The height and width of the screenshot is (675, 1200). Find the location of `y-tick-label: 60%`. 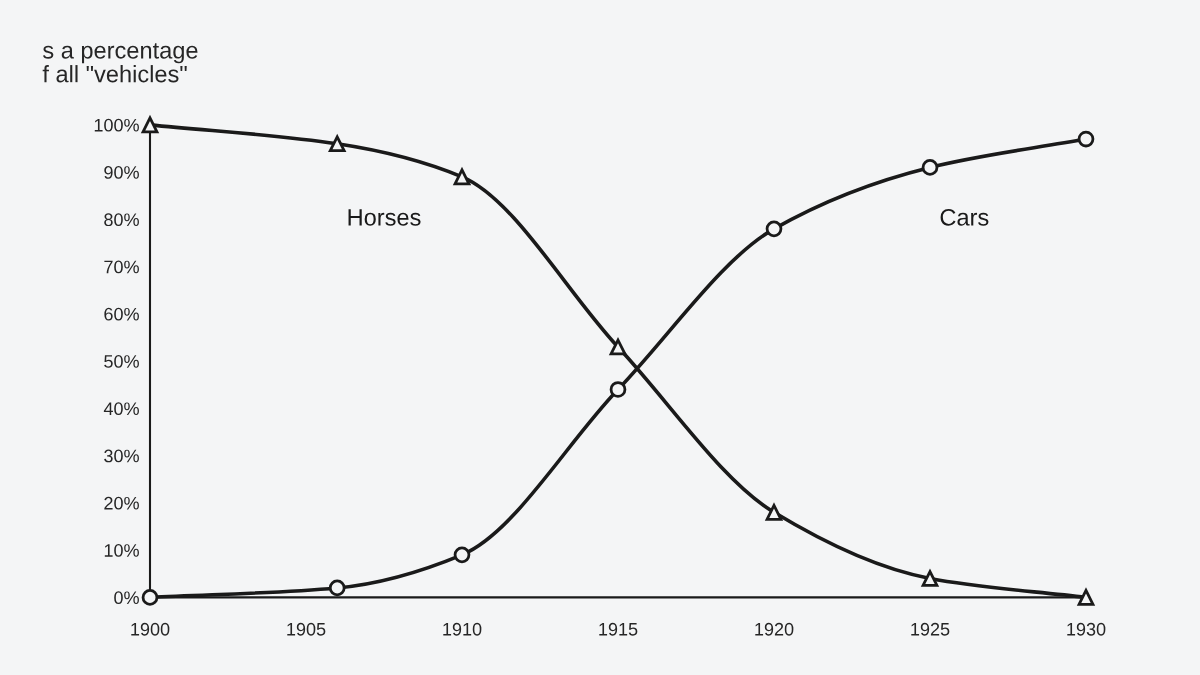

y-tick-label: 60% is located at coordinates (121, 314).